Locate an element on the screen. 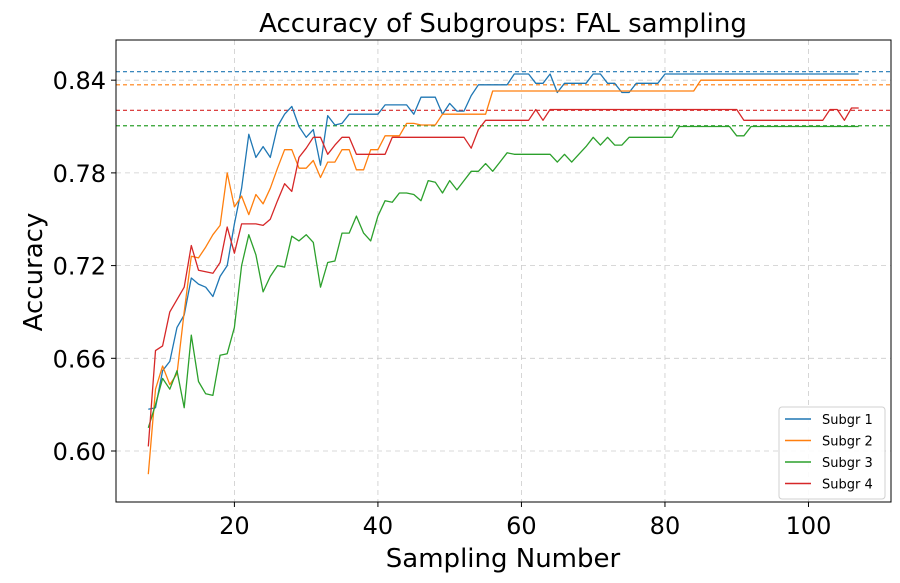  y-tick-label: 0.60 is located at coordinates (79, 452).